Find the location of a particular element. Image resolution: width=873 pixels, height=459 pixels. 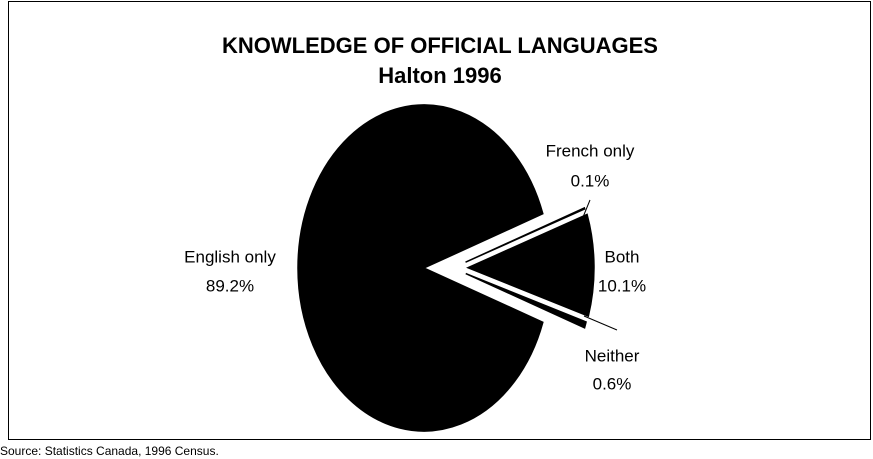

chart-title: KNOWLEDGE OF OFFICIAL LANGUAGES is located at coordinates (440, 45).